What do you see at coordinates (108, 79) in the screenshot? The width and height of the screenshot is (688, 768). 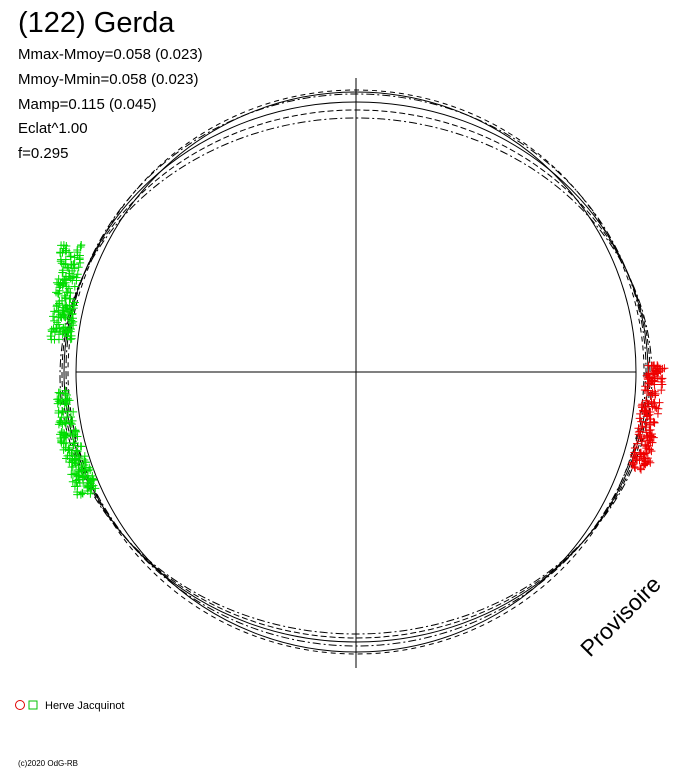 I see `stat-line: Mmoy-Mmin=0.058 (0.023)` at bounding box center [108, 79].